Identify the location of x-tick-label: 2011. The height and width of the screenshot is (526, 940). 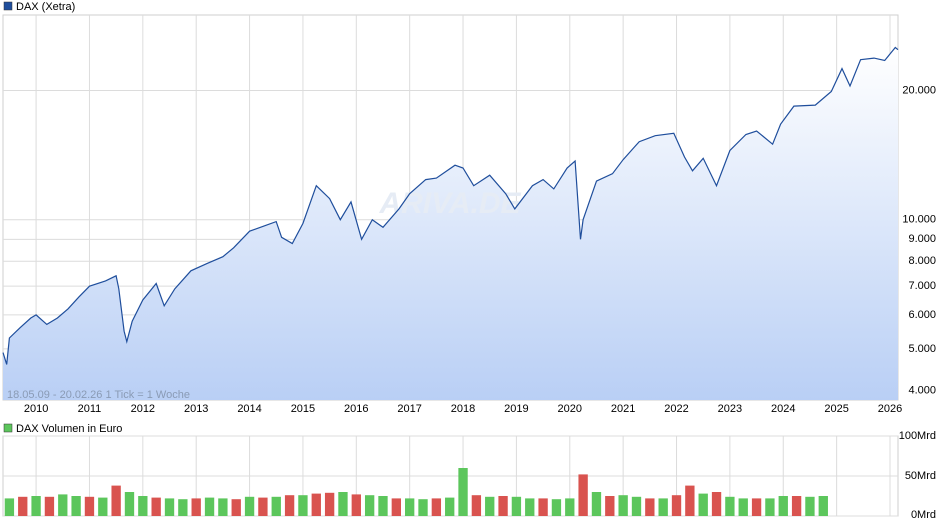
(90, 409).